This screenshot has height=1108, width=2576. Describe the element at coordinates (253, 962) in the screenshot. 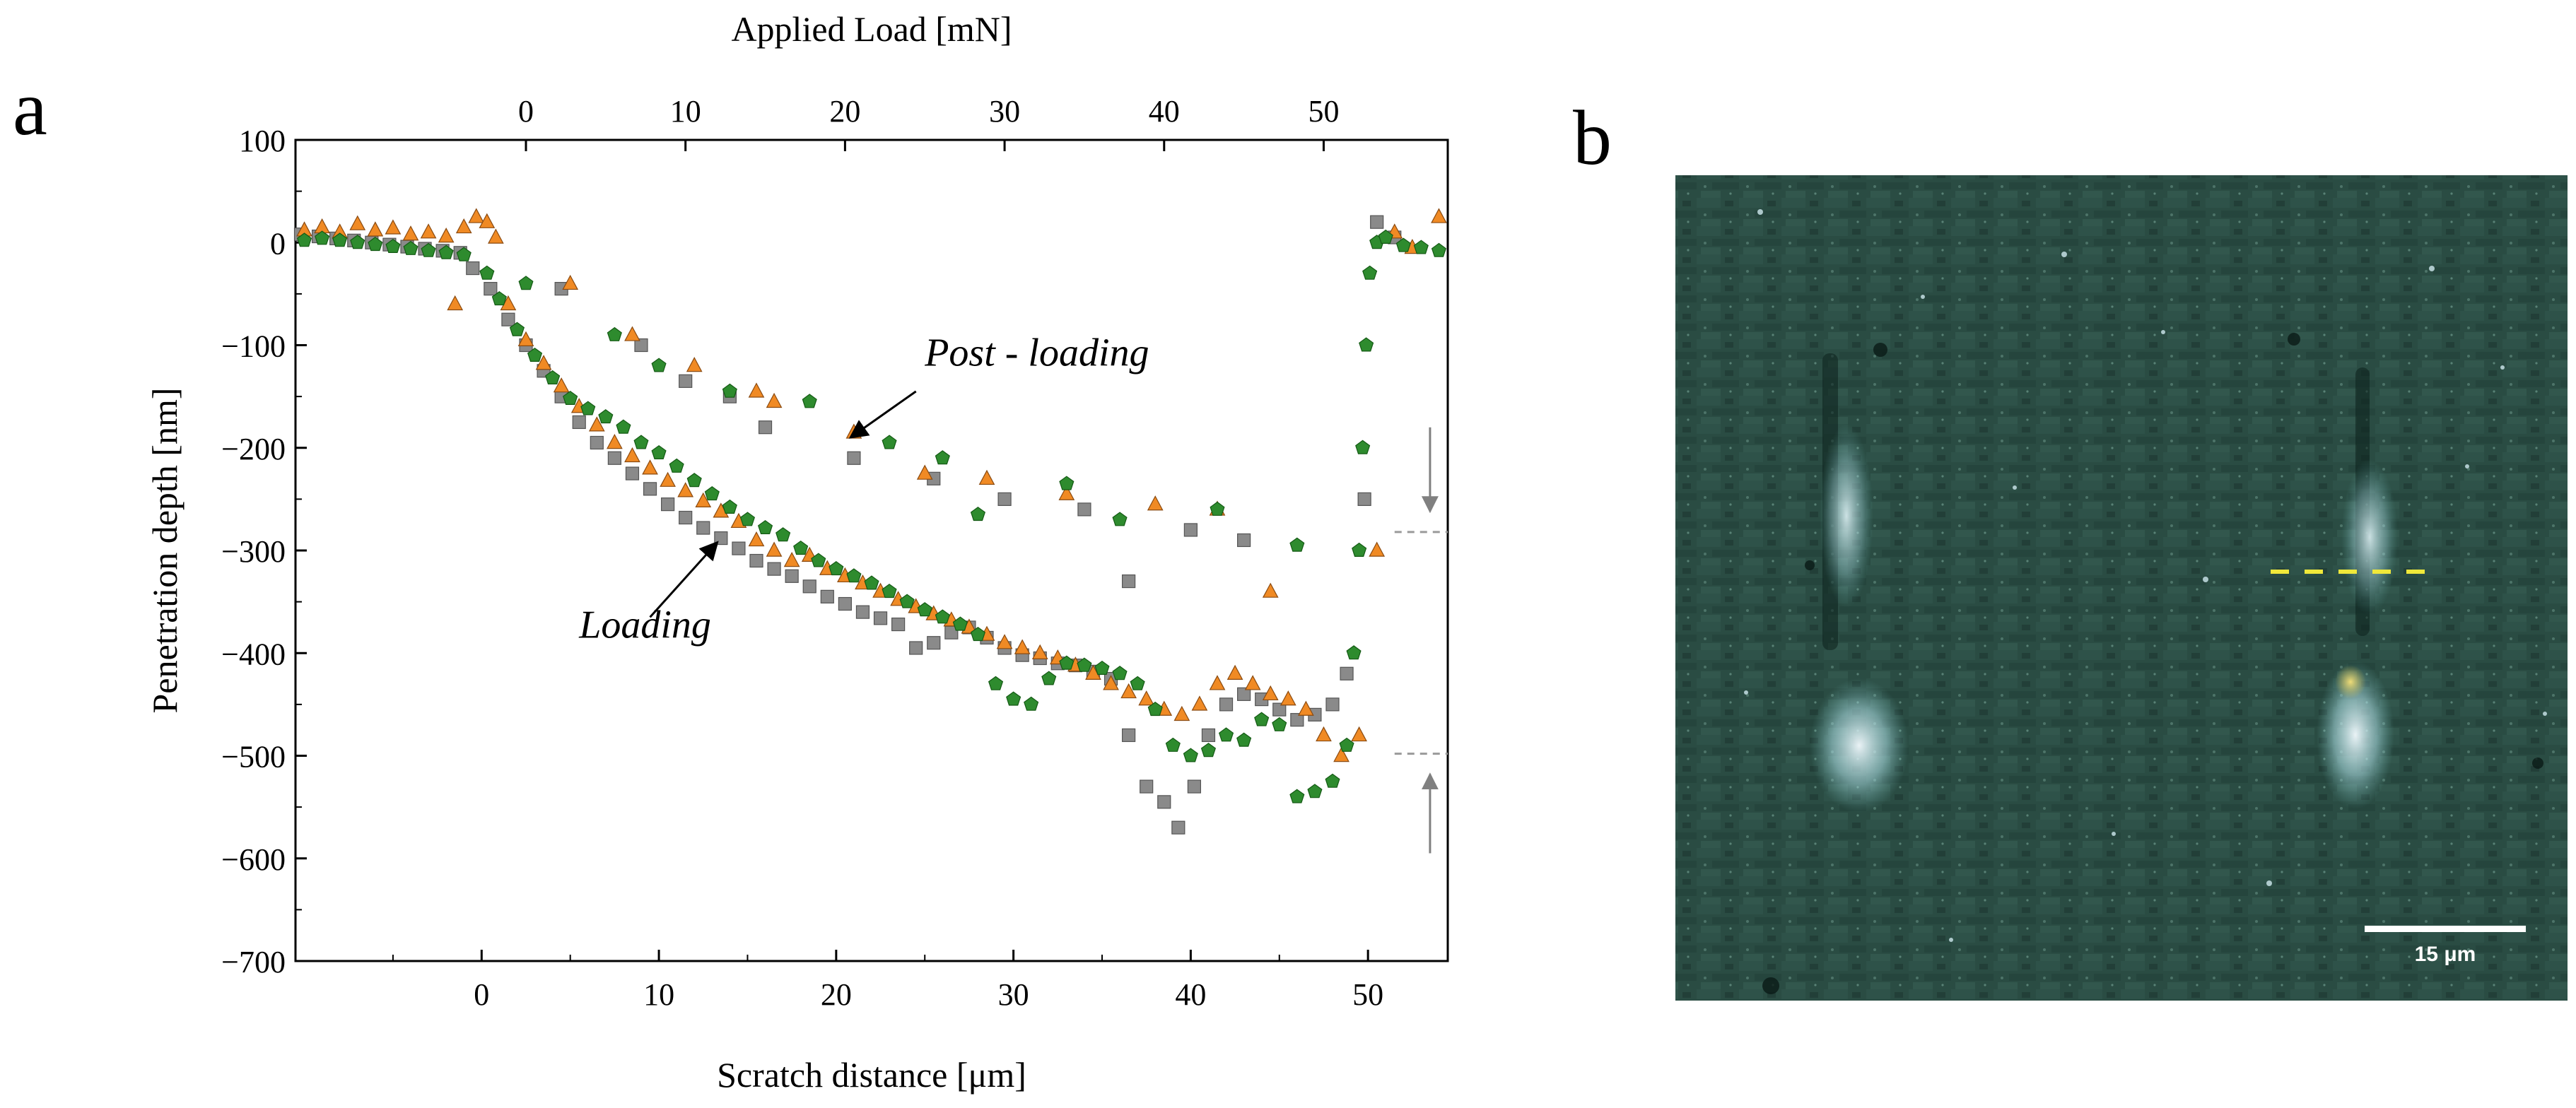

I see `y-tick-label: −700` at that location.